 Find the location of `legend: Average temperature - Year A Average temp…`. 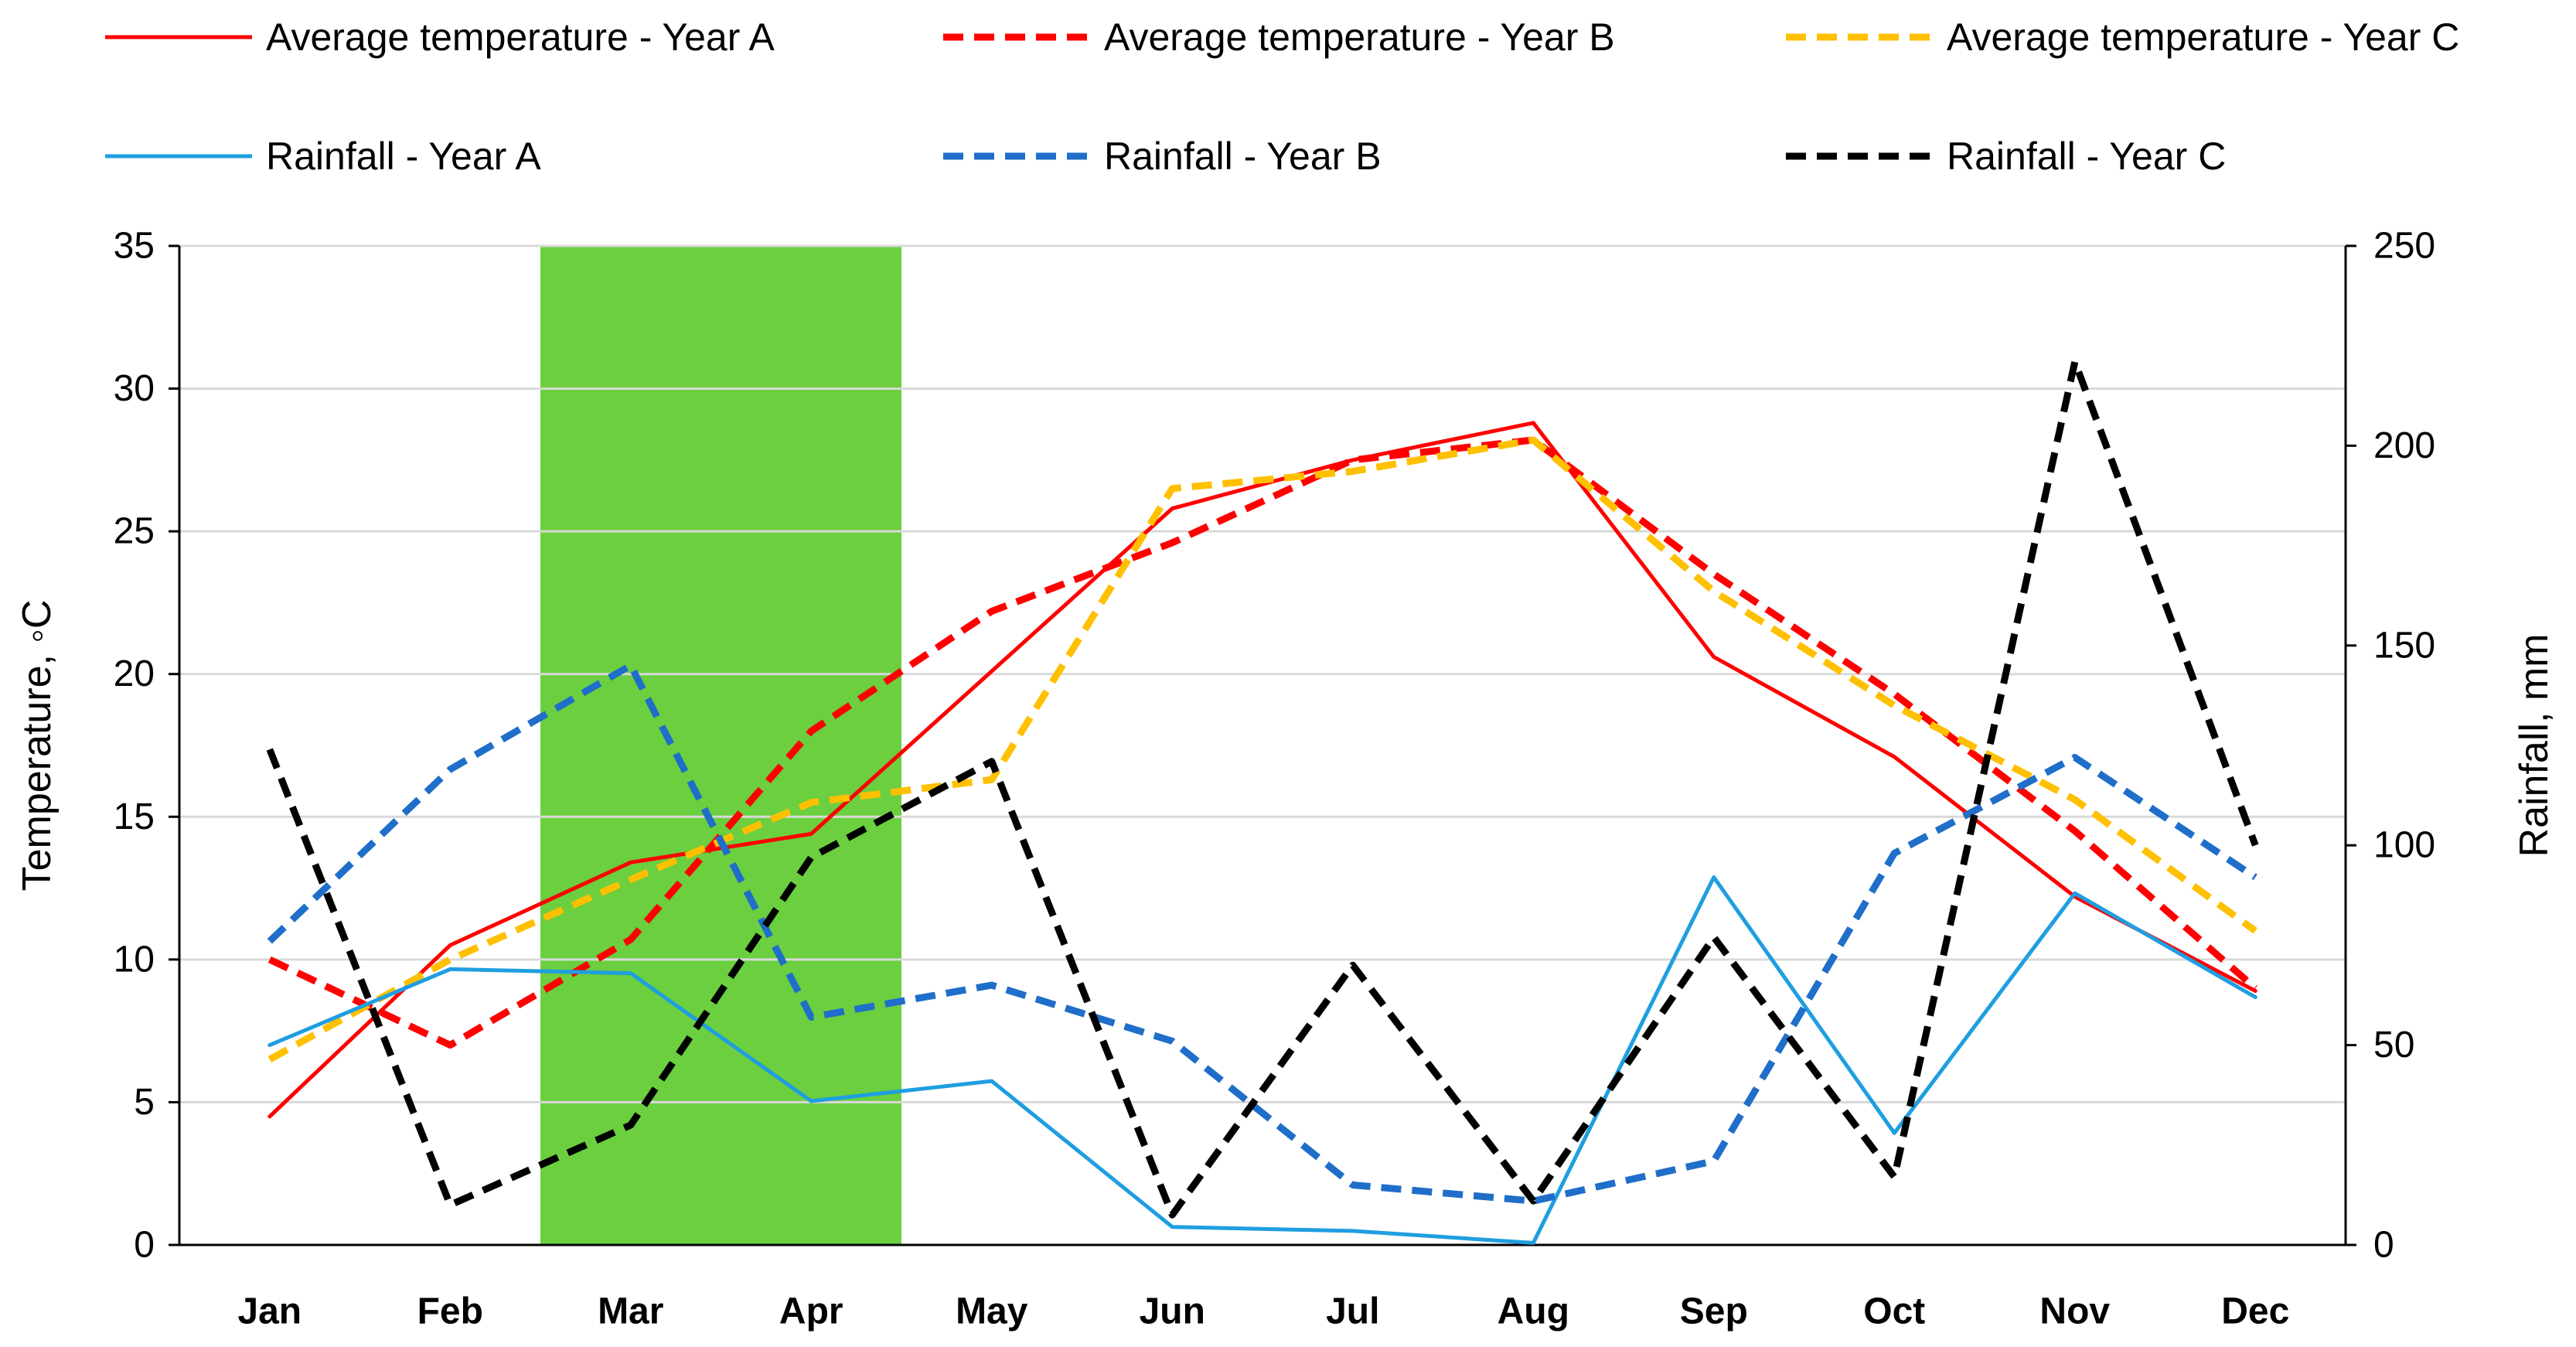

legend: Average temperature - Year A Average temp… is located at coordinates (1282, 96).